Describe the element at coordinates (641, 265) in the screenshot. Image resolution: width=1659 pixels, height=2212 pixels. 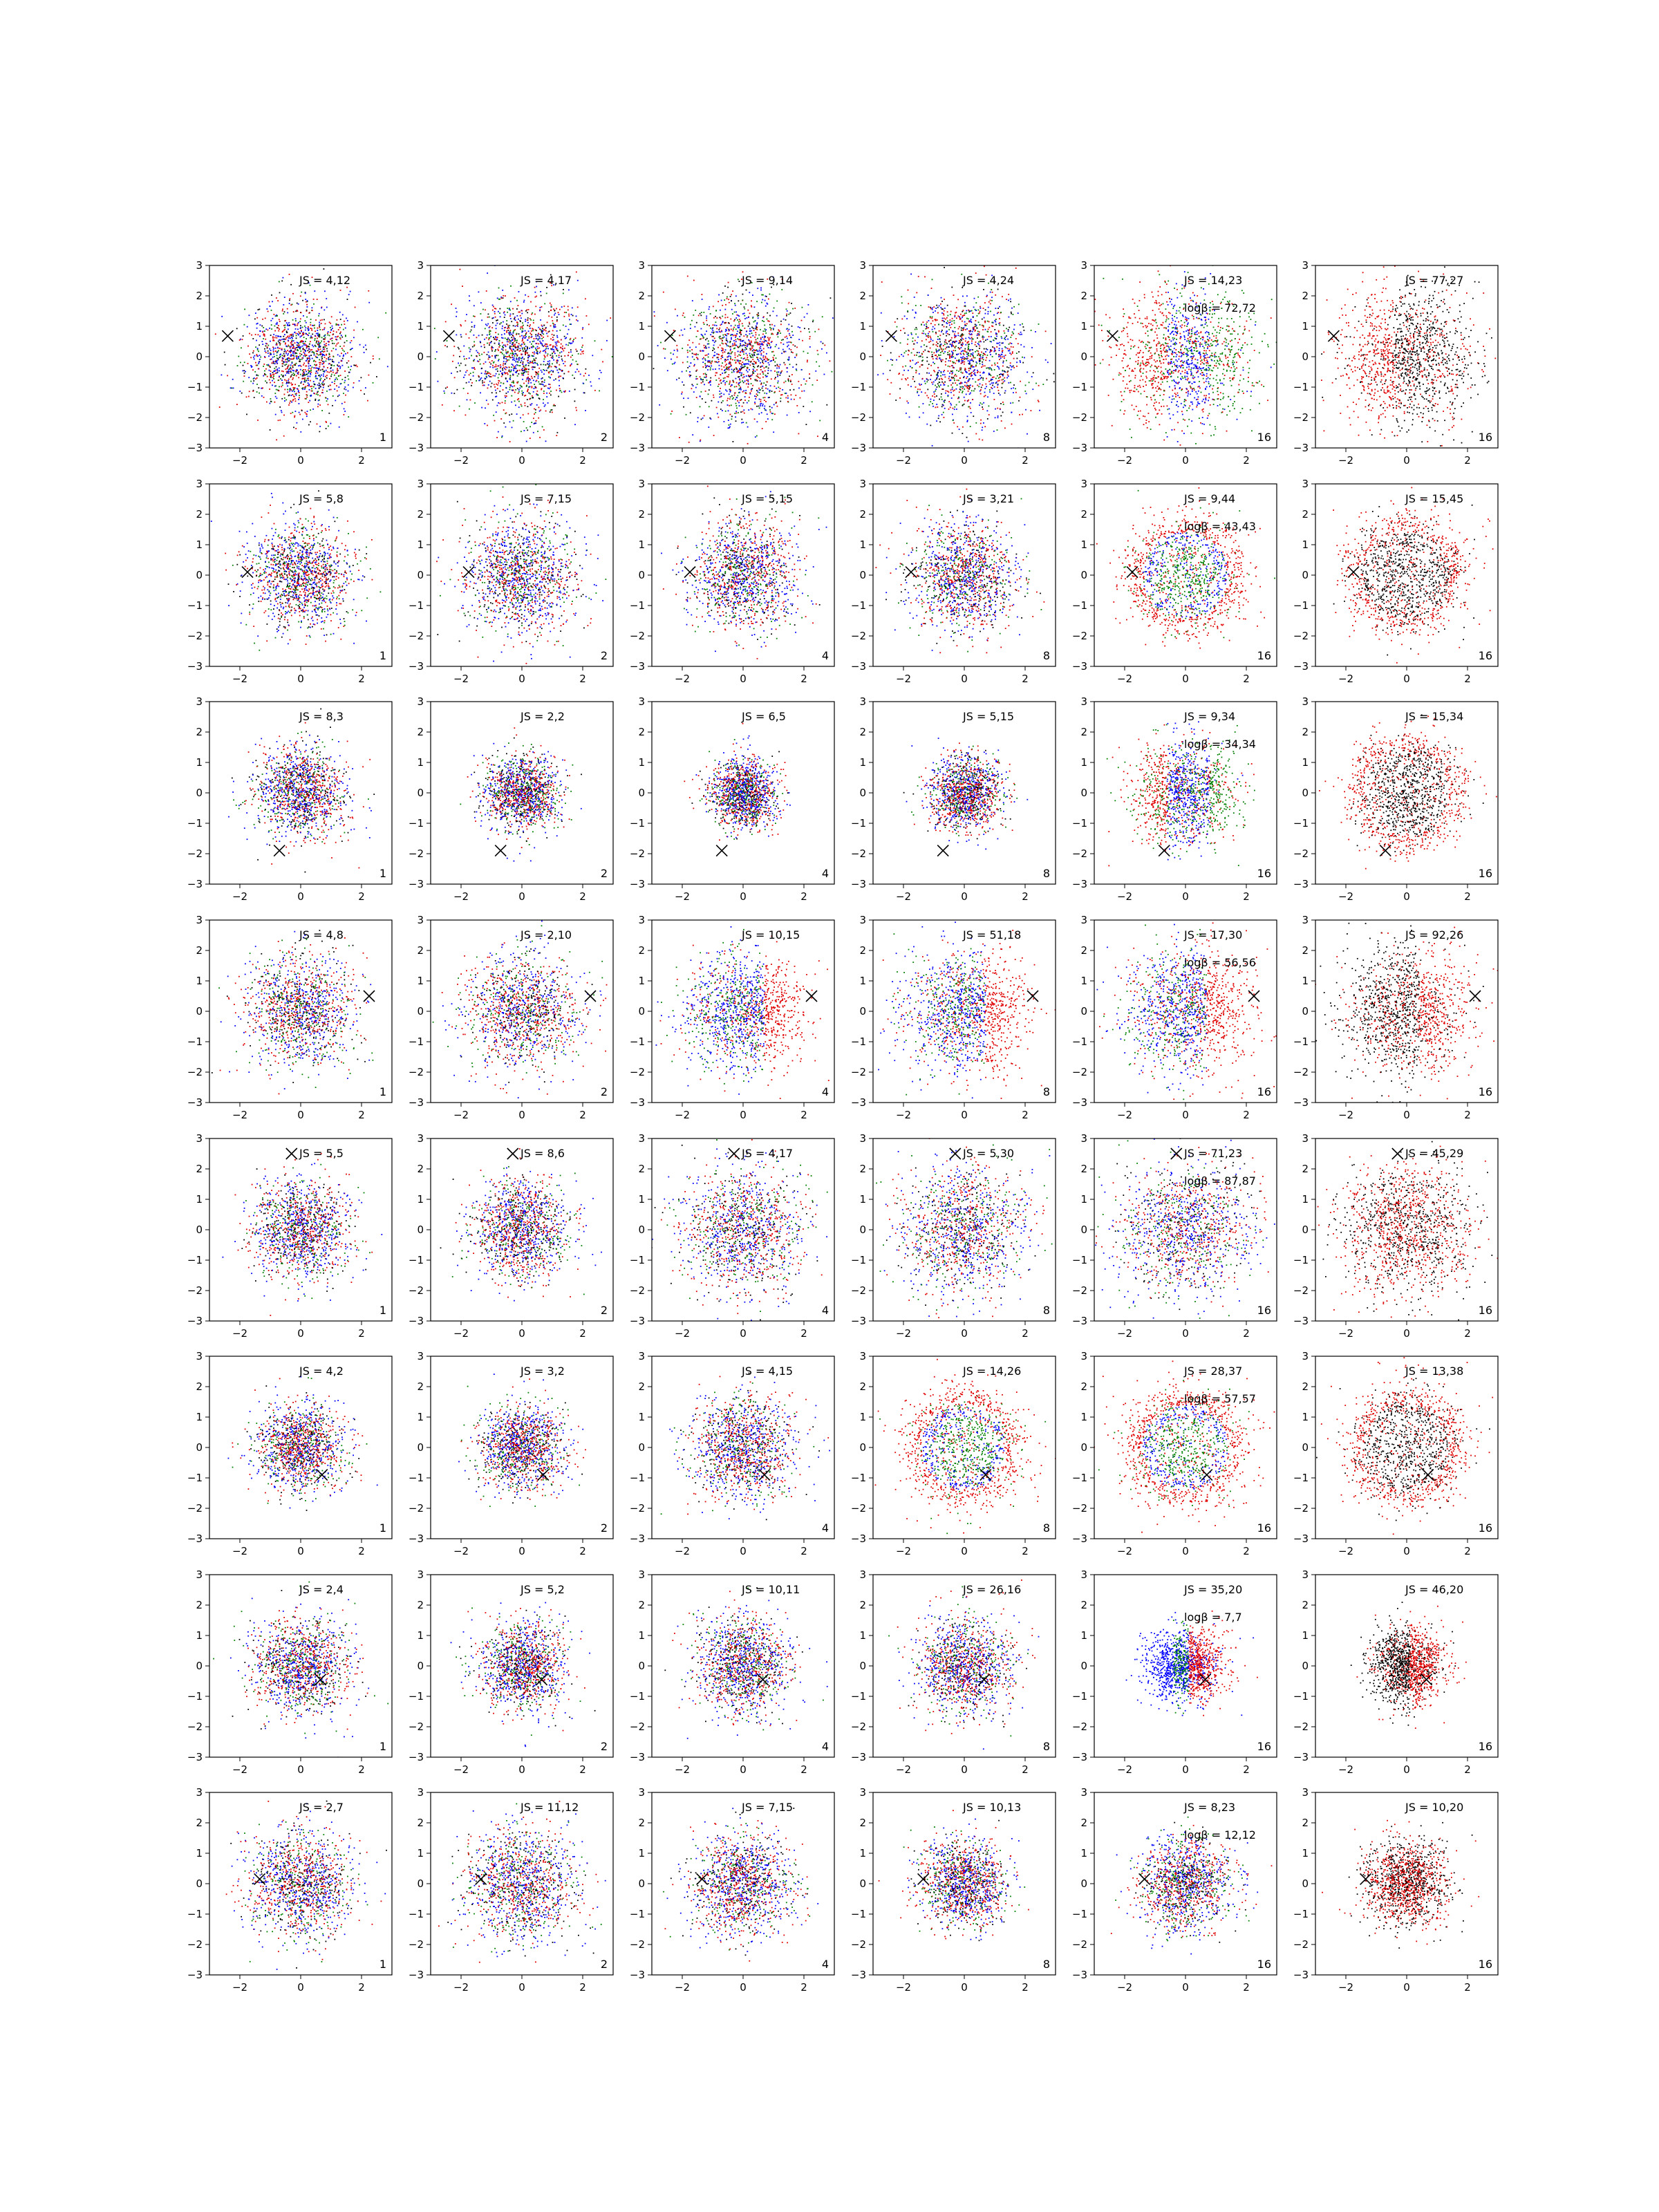
I see `y-tick-label: 3` at that location.